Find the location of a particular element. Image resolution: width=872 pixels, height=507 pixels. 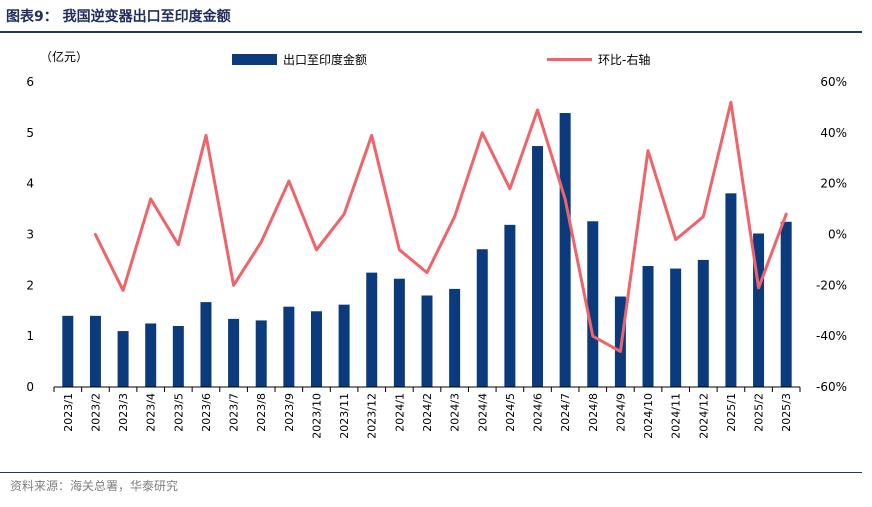

x-axis-tick-label: 2024/10 is located at coordinates (648, 416).